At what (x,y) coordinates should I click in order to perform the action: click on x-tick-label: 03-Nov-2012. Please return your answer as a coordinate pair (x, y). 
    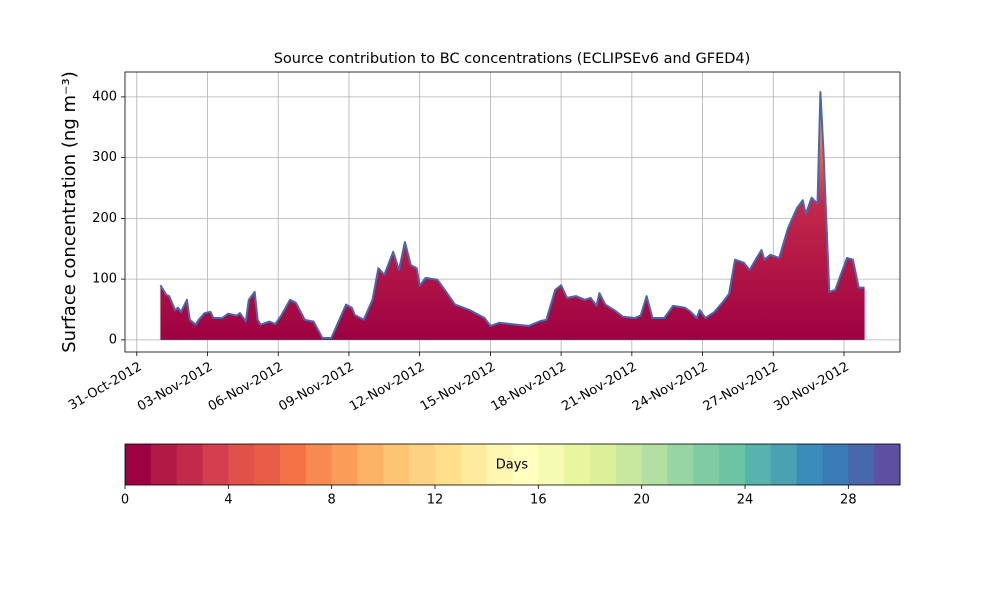
    Looking at the image, I should click on (175, 387).